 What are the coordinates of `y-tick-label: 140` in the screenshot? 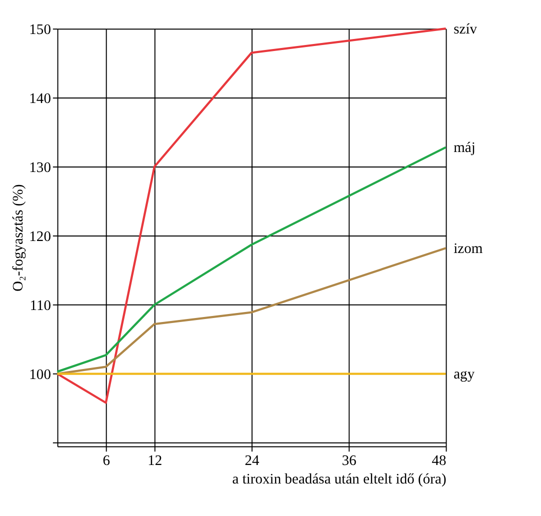 It's located at (40, 98).